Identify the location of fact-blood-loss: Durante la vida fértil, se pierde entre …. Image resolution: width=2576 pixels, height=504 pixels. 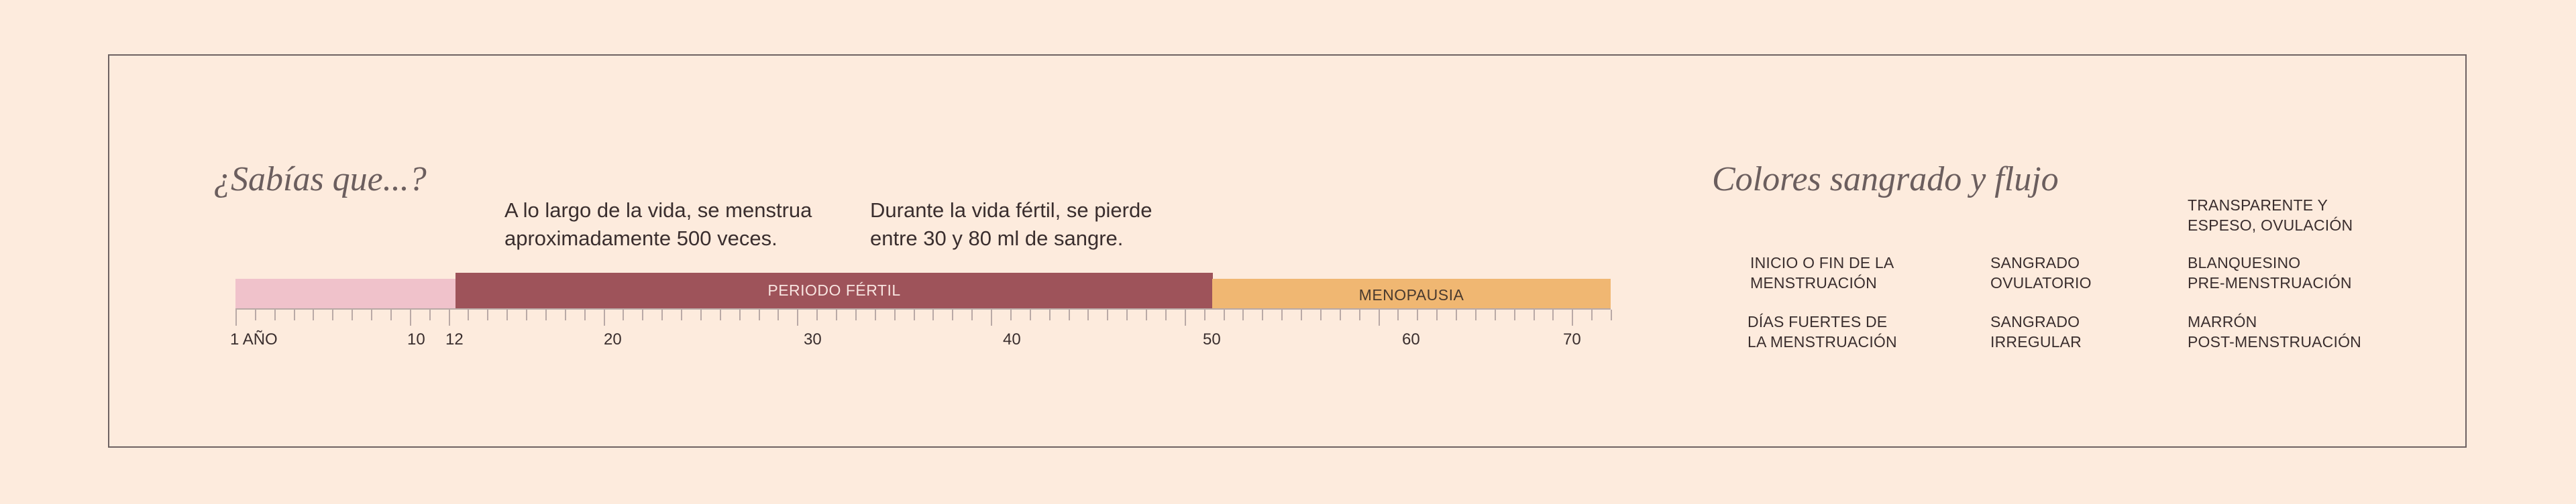
(1011, 224).